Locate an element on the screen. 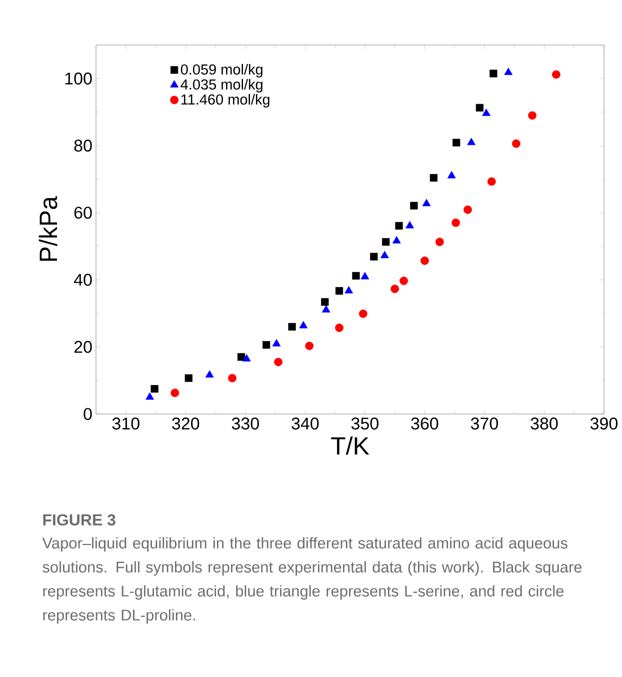 The image size is (622, 677). caption: FIGURE 3 is located at coordinates (80, 520).